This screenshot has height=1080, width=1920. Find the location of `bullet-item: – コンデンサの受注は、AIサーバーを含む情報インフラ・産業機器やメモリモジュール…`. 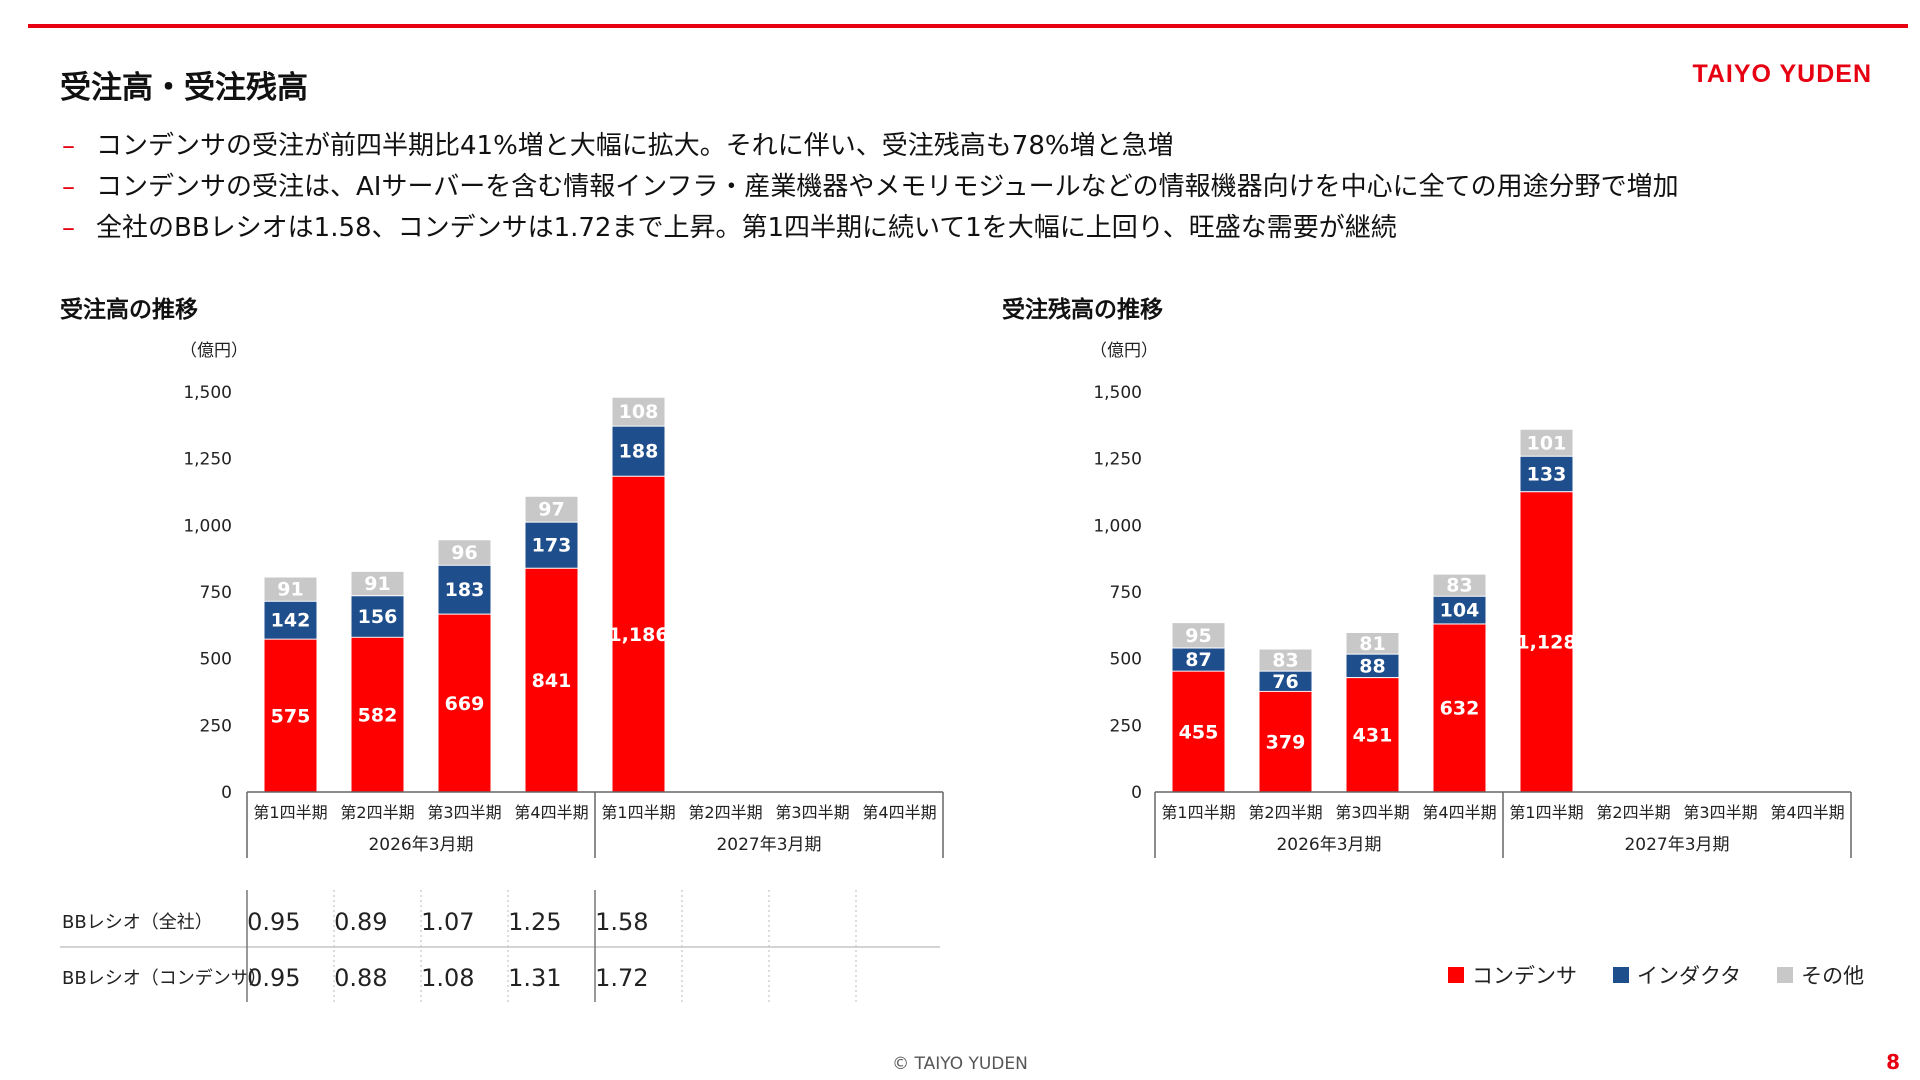

bullet-item: – コンデンサの受注は、AIサーバーを含む情報インフラ・産業機器やメモリモジュール… is located at coordinates (870, 187).